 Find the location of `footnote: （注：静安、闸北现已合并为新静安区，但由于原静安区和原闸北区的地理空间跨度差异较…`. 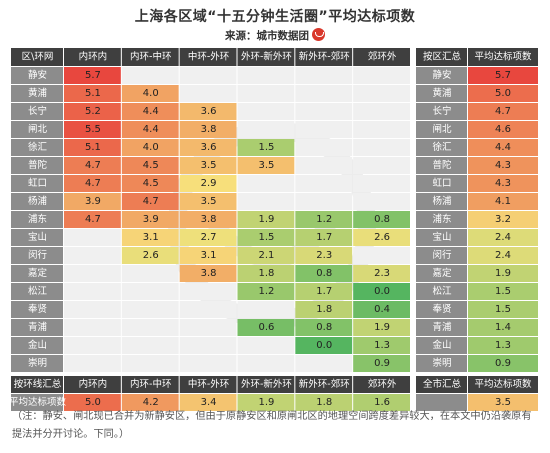

footnote: （注：静安、闸北现已合并为新静安区，但由于原静安区和原闸北区的地理空间跨度差异较… is located at coordinates (272, 425).